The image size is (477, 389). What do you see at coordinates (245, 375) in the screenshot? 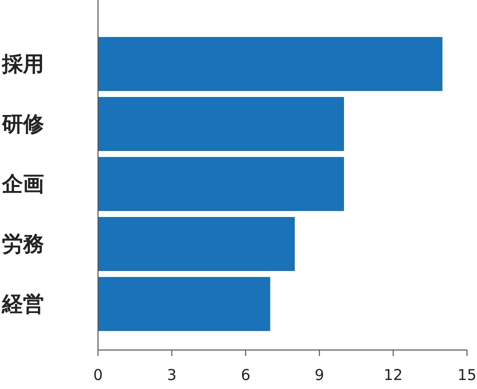
I see `x-tick-label: 6` at bounding box center [245, 375].